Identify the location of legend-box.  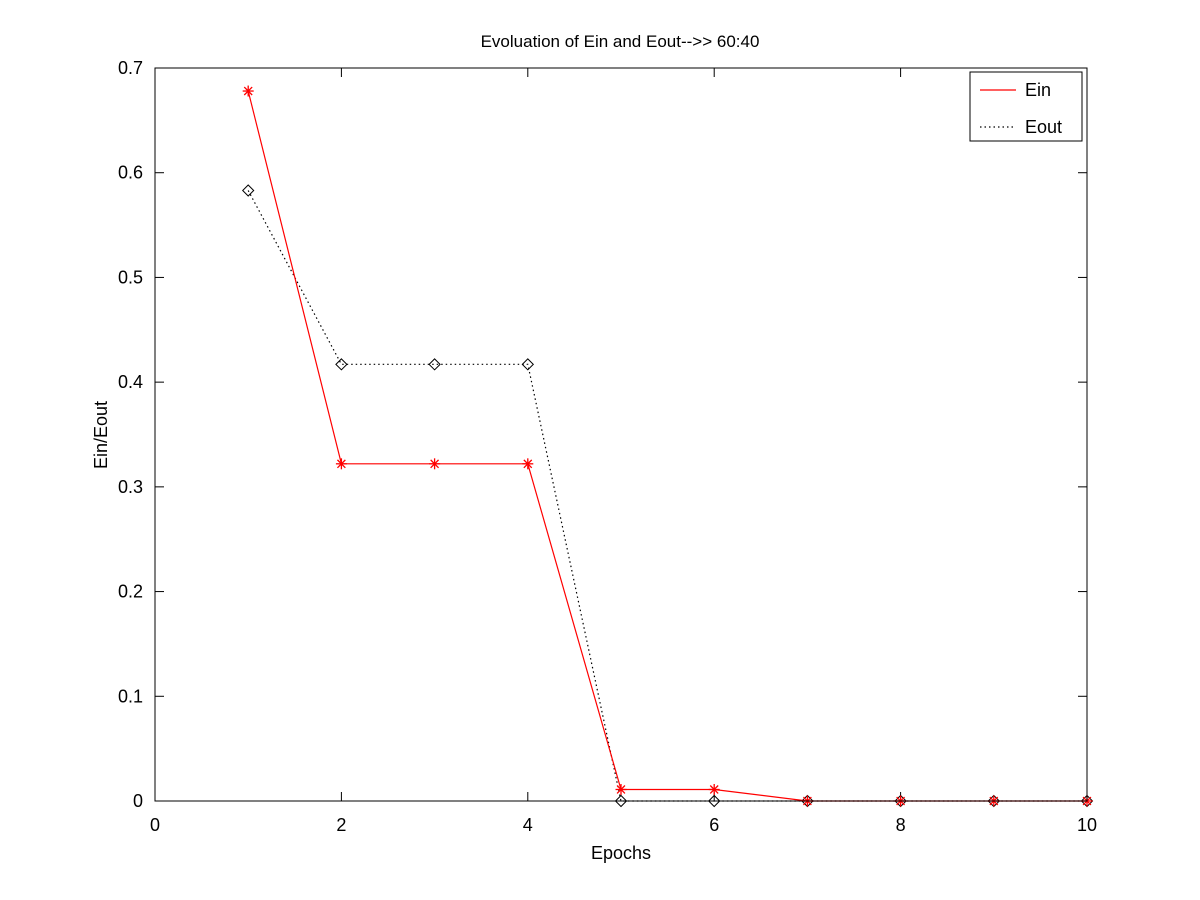
(1026, 106).